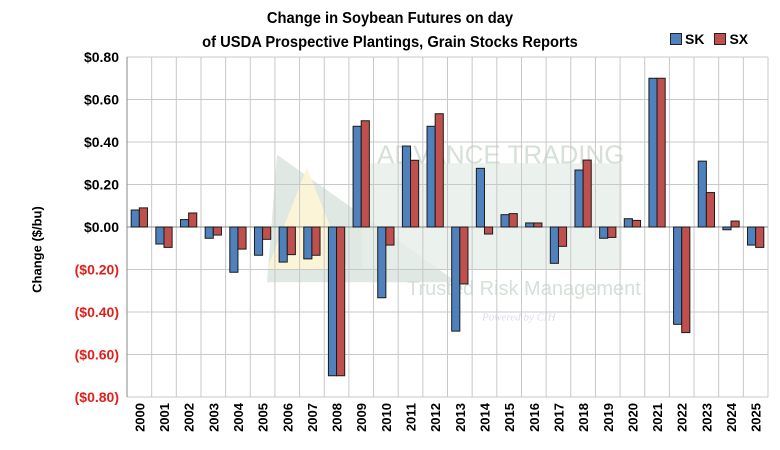  What do you see at coordinates (431, 176) in the screenshot?
I see `bar-sk-2012` at bounding box center [431, 176].